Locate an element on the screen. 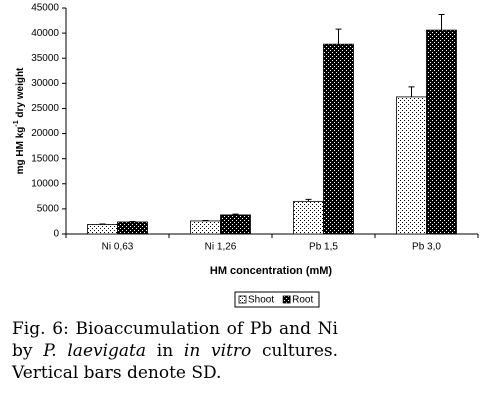  y-tick-label: 10000 is located at coordinates (45, 183).